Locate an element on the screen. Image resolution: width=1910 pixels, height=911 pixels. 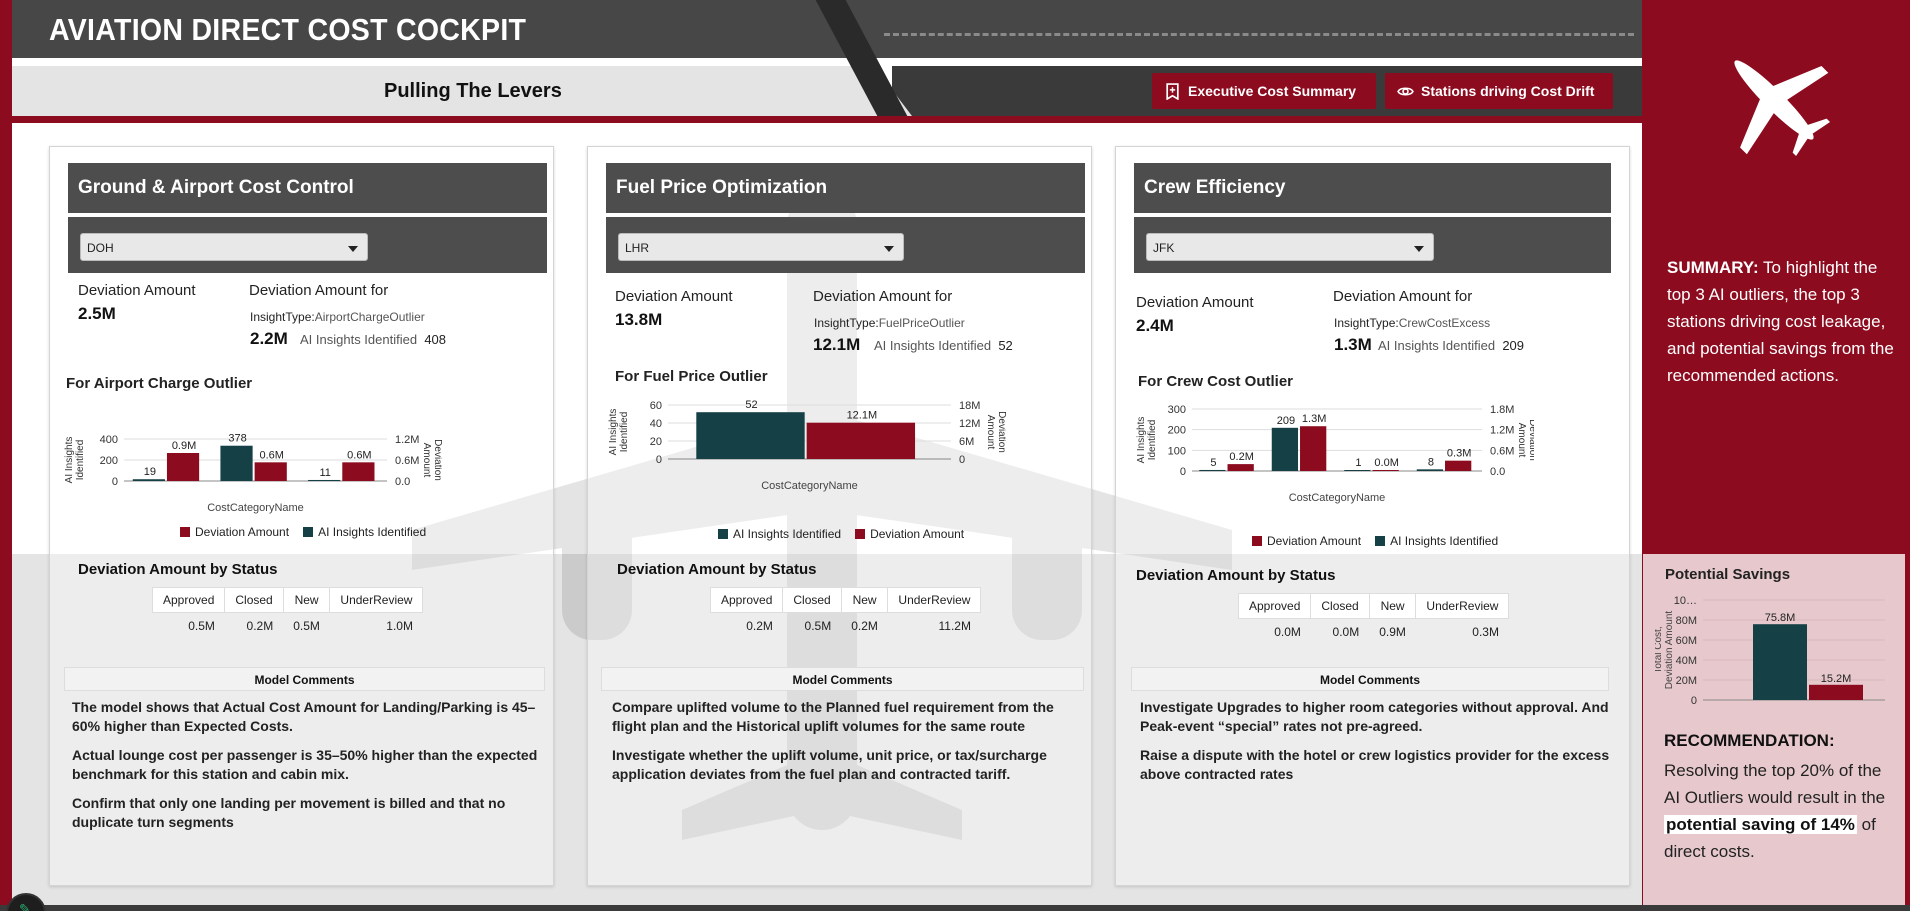
legend-swatch-ai-insights is located at coordinates (308, 532).